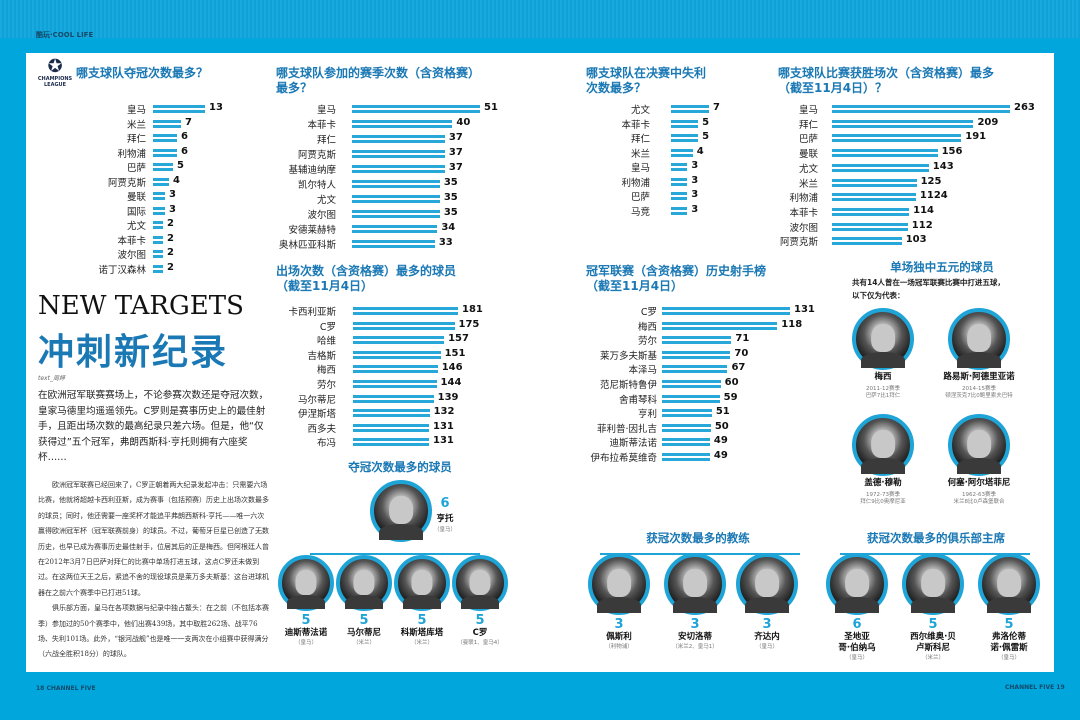 This screenshot has height=720, width=1080. I want to click on bar-label: 马尔蒂尼, so click(316, 400).